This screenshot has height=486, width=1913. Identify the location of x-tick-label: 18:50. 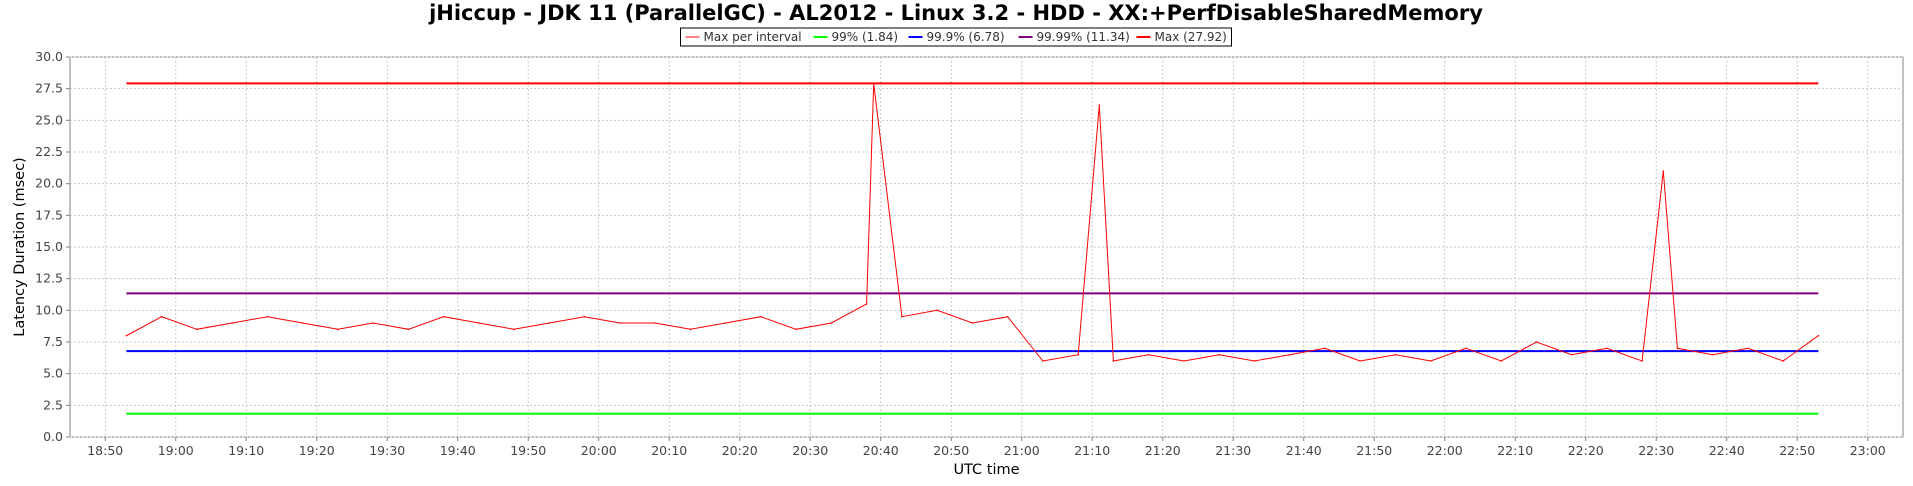
(105, 450).